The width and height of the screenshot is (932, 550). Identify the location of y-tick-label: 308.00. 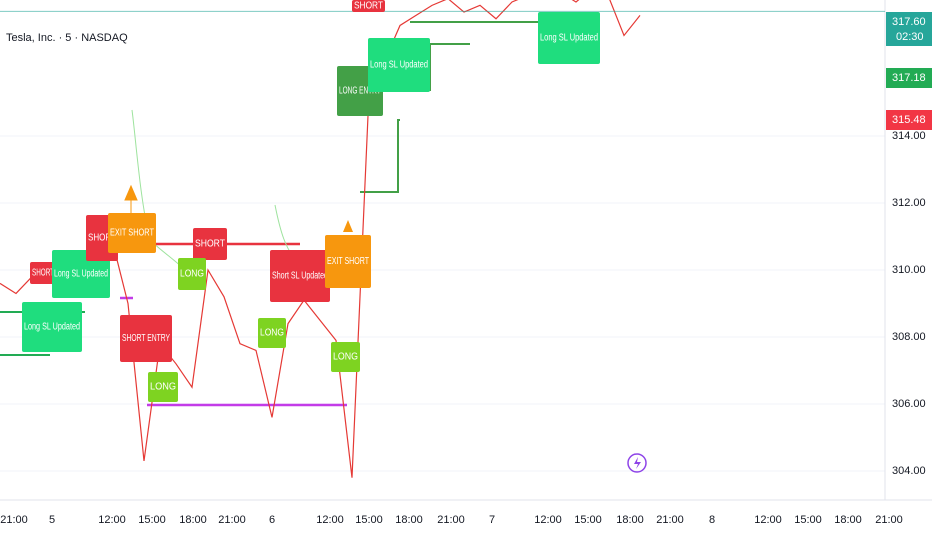
(909, 337).